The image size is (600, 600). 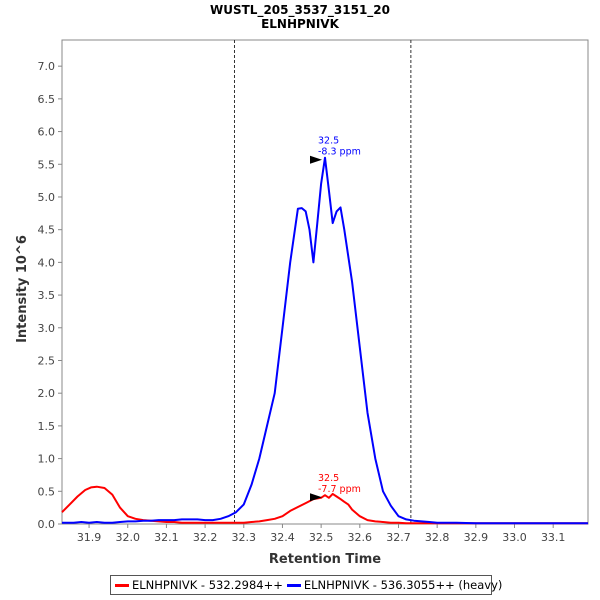 I want to click on legend-swatch-light, so click(x=122, y=585).